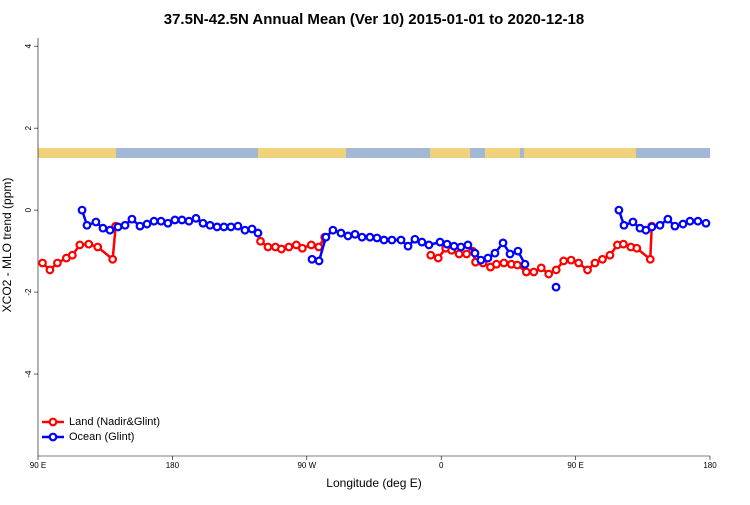  Describe the element at coordinates (7, 245) in the screenshot. I see `y-axis-label: XCO2 - MLO trend (ppm)` at that location.